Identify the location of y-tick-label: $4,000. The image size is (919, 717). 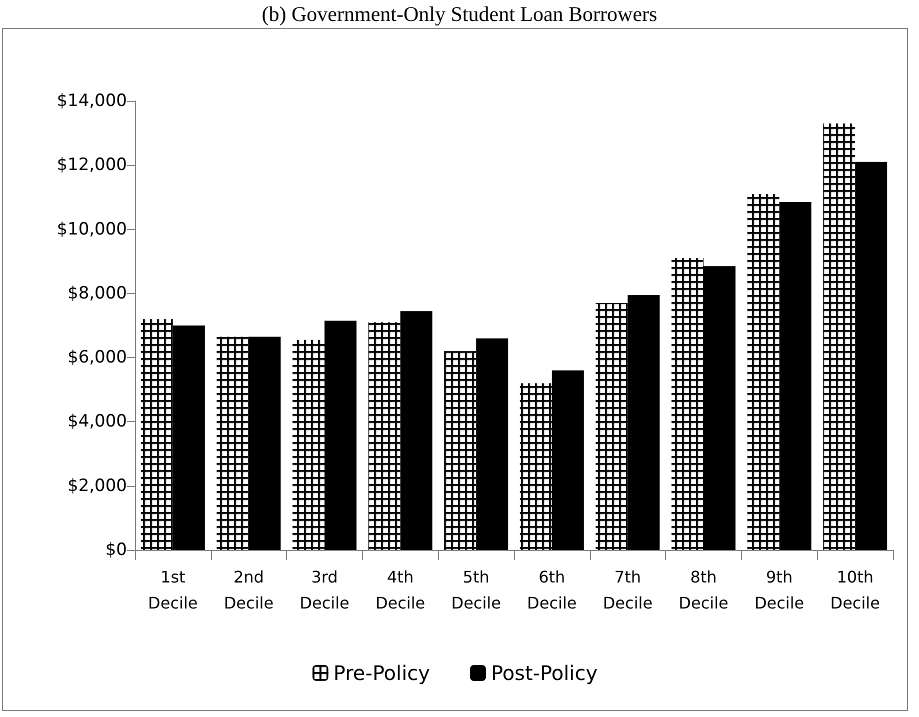
(97, 422).